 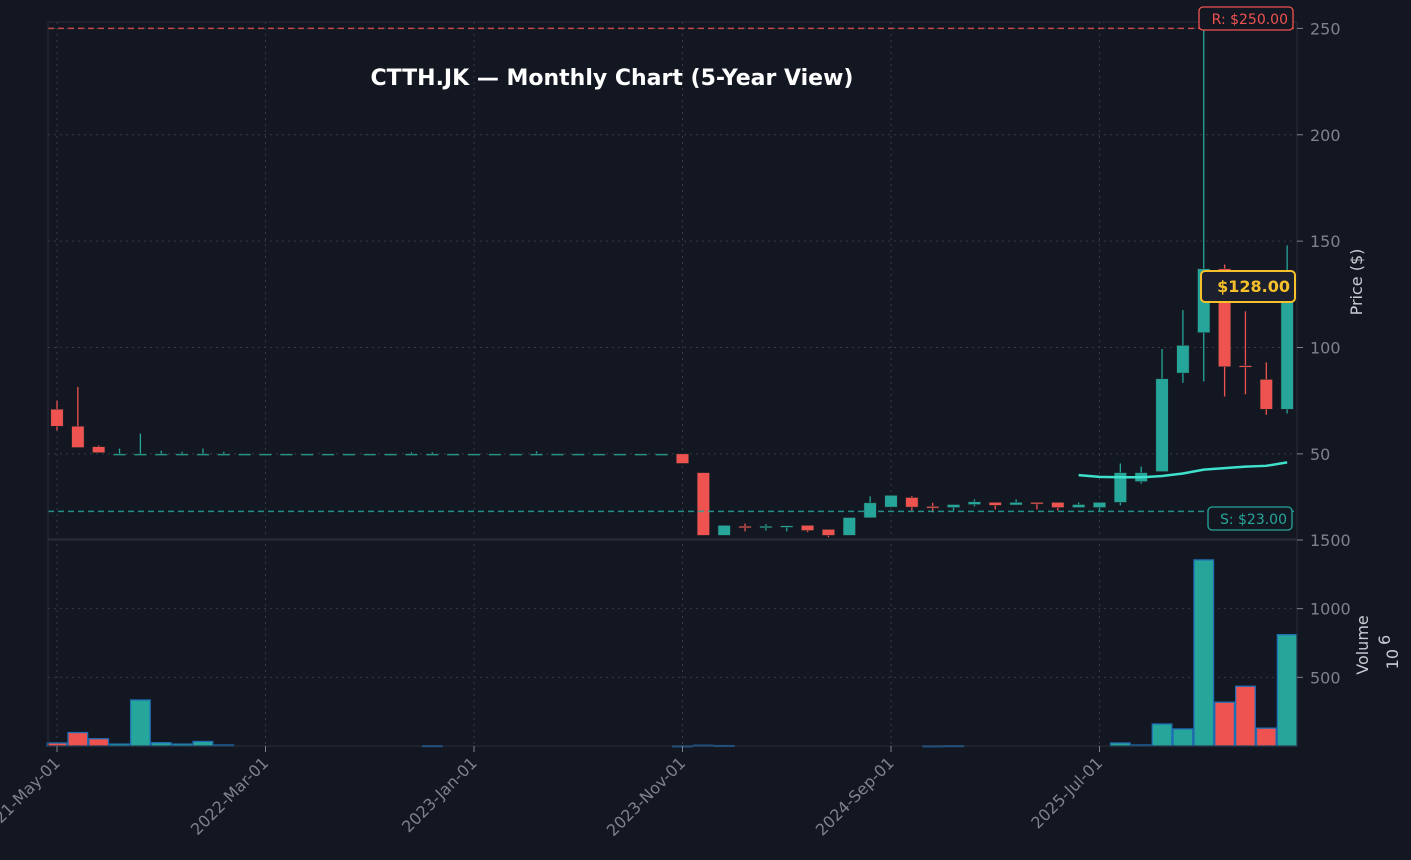 What do you see at coordinates (1183, 470) in the screenshot?
I see `moving-average-line` at bounding box center [1183, 470].